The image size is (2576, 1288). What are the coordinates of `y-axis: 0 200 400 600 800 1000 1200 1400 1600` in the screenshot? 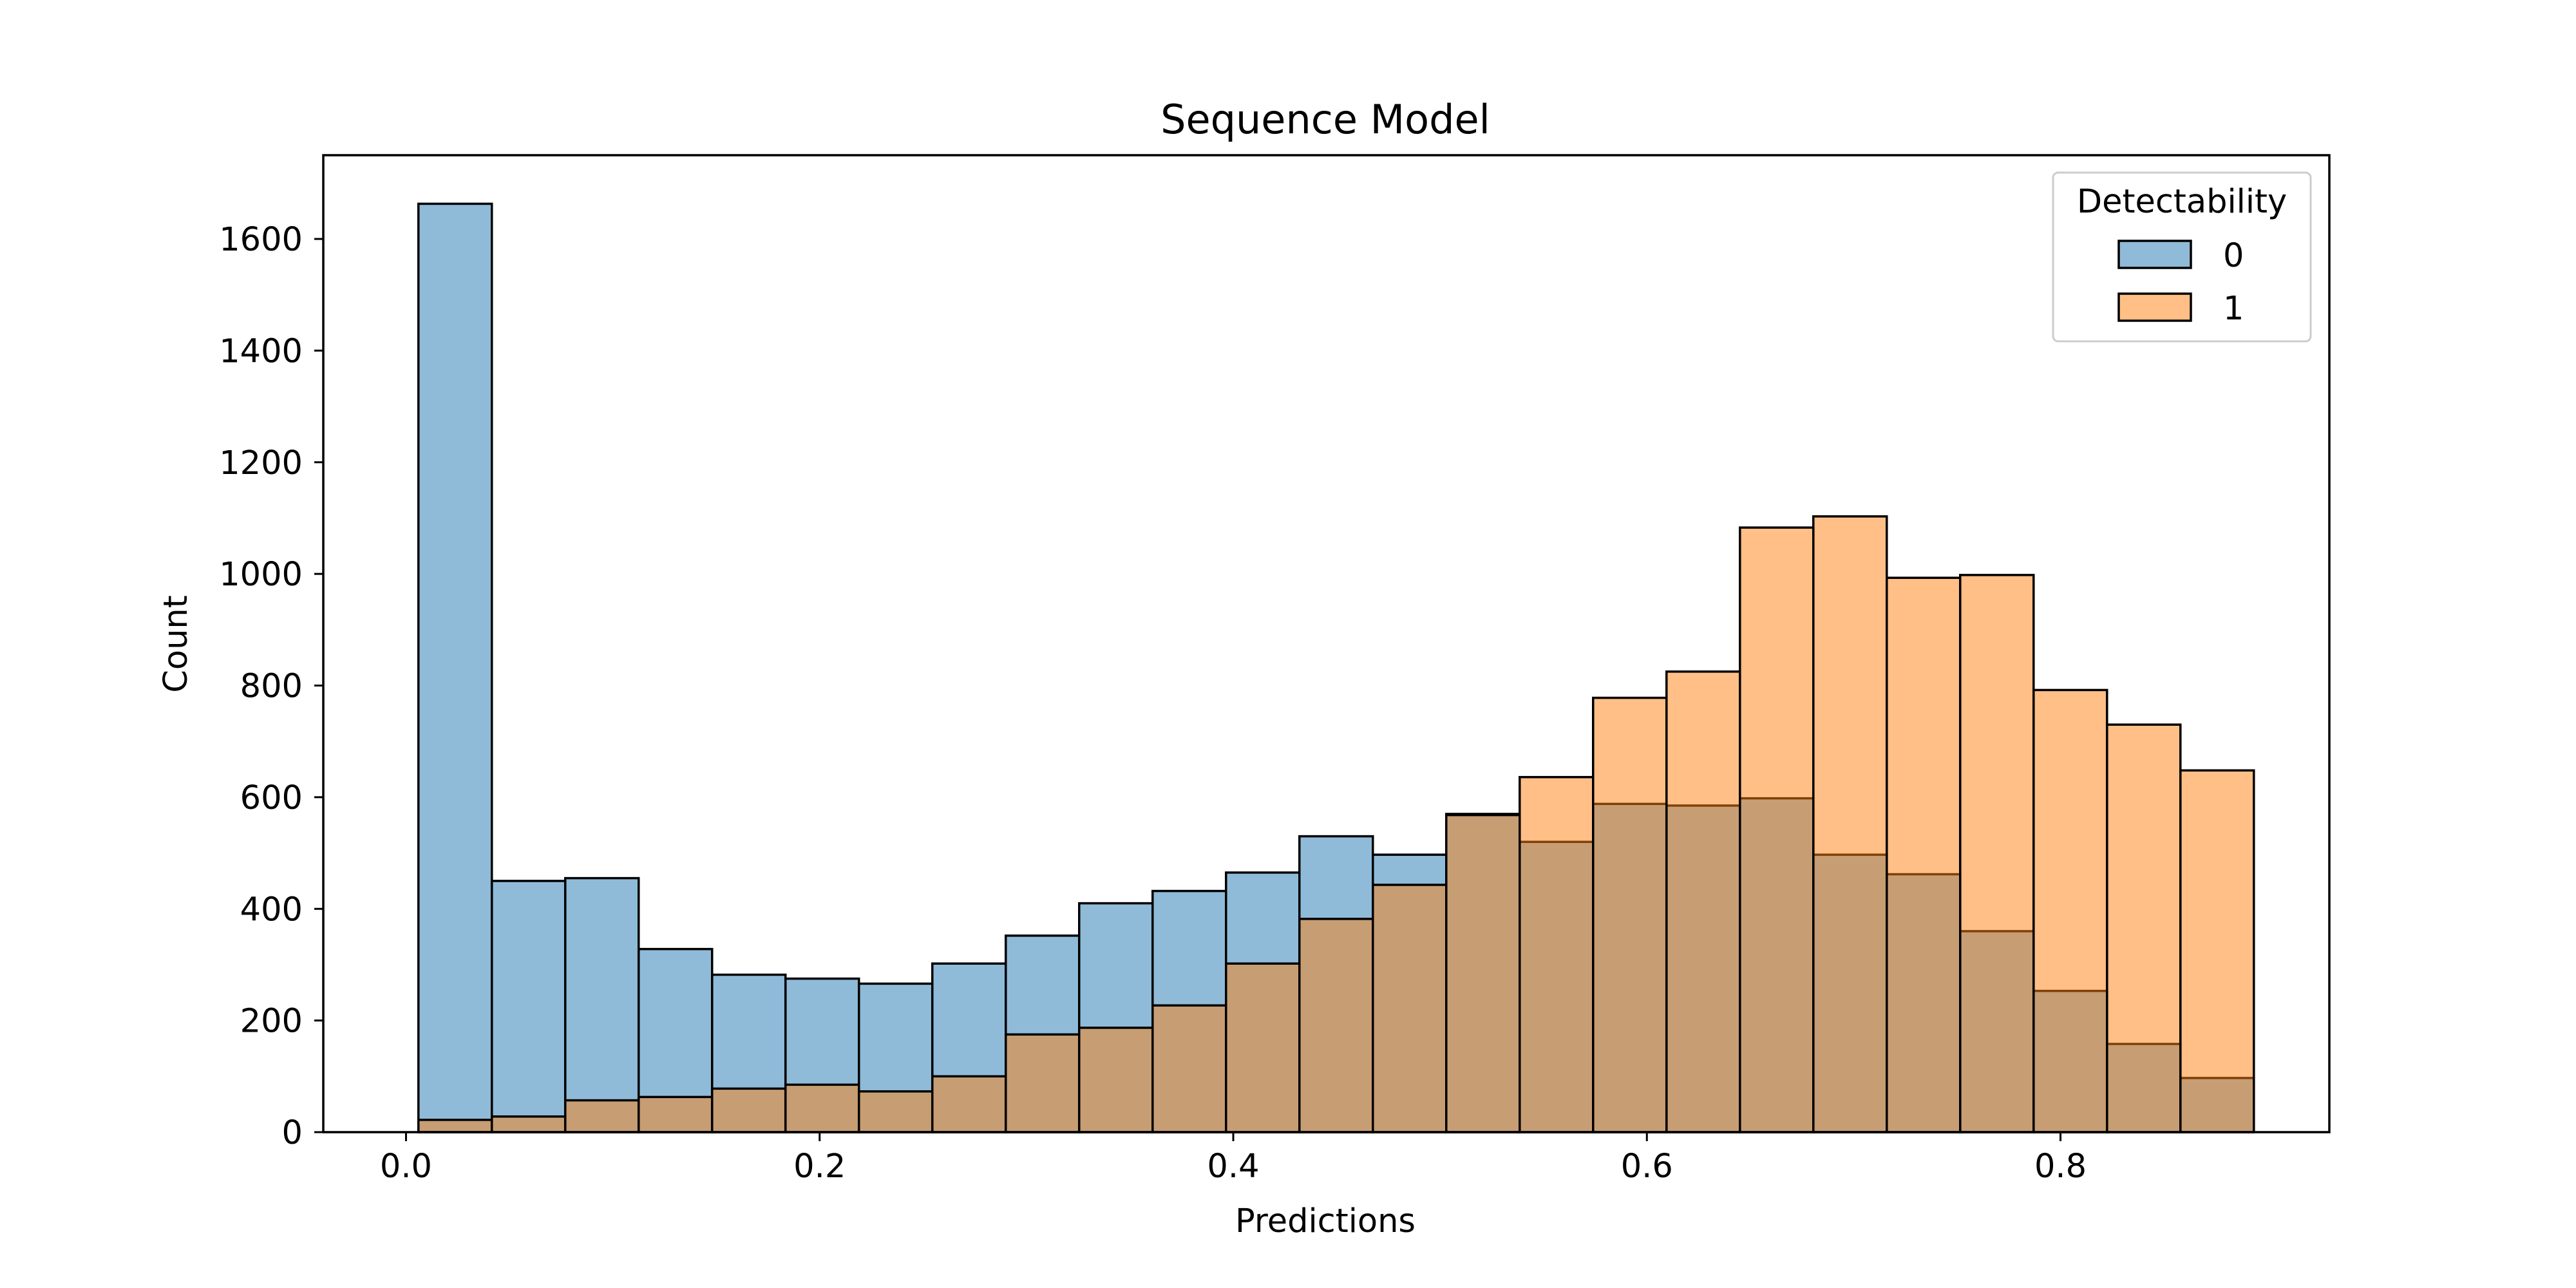 It's located at (271, 686).